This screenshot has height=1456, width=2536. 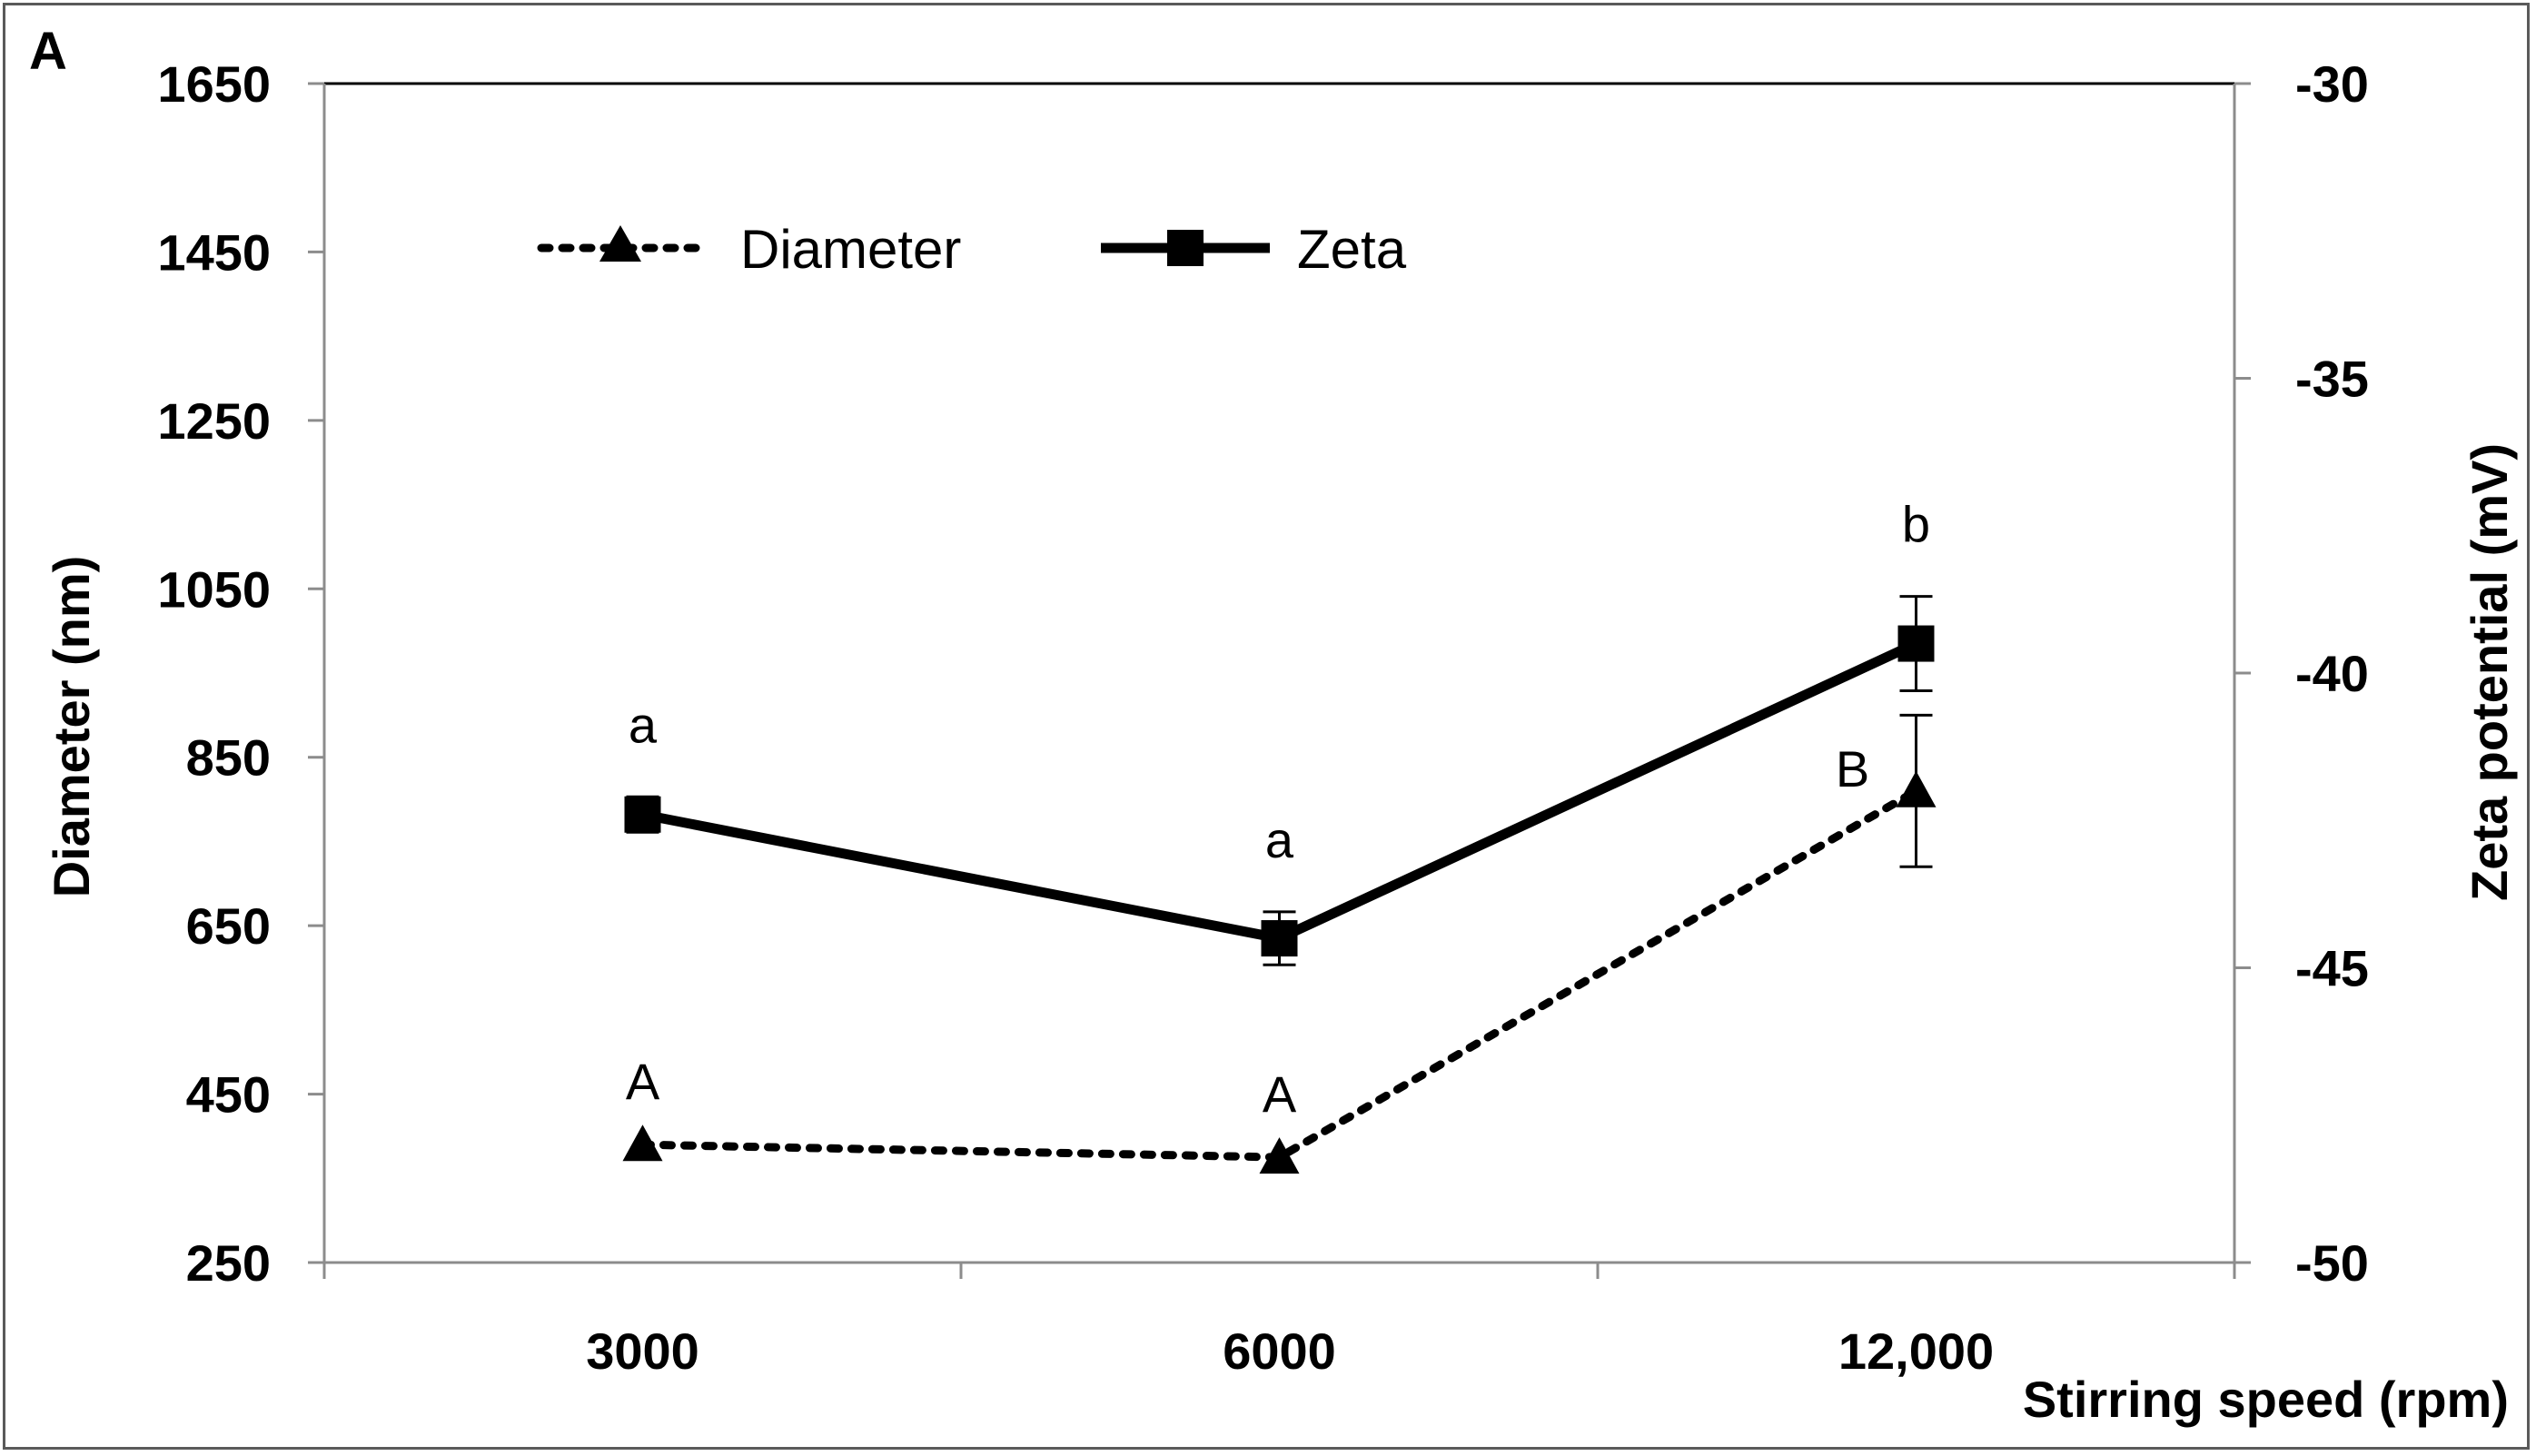 What do you see at coordinates (2489, 672) in the screenshot?
I see `right-axis-title: Zeta potential (mV)` at bounding box center [2489, 672].